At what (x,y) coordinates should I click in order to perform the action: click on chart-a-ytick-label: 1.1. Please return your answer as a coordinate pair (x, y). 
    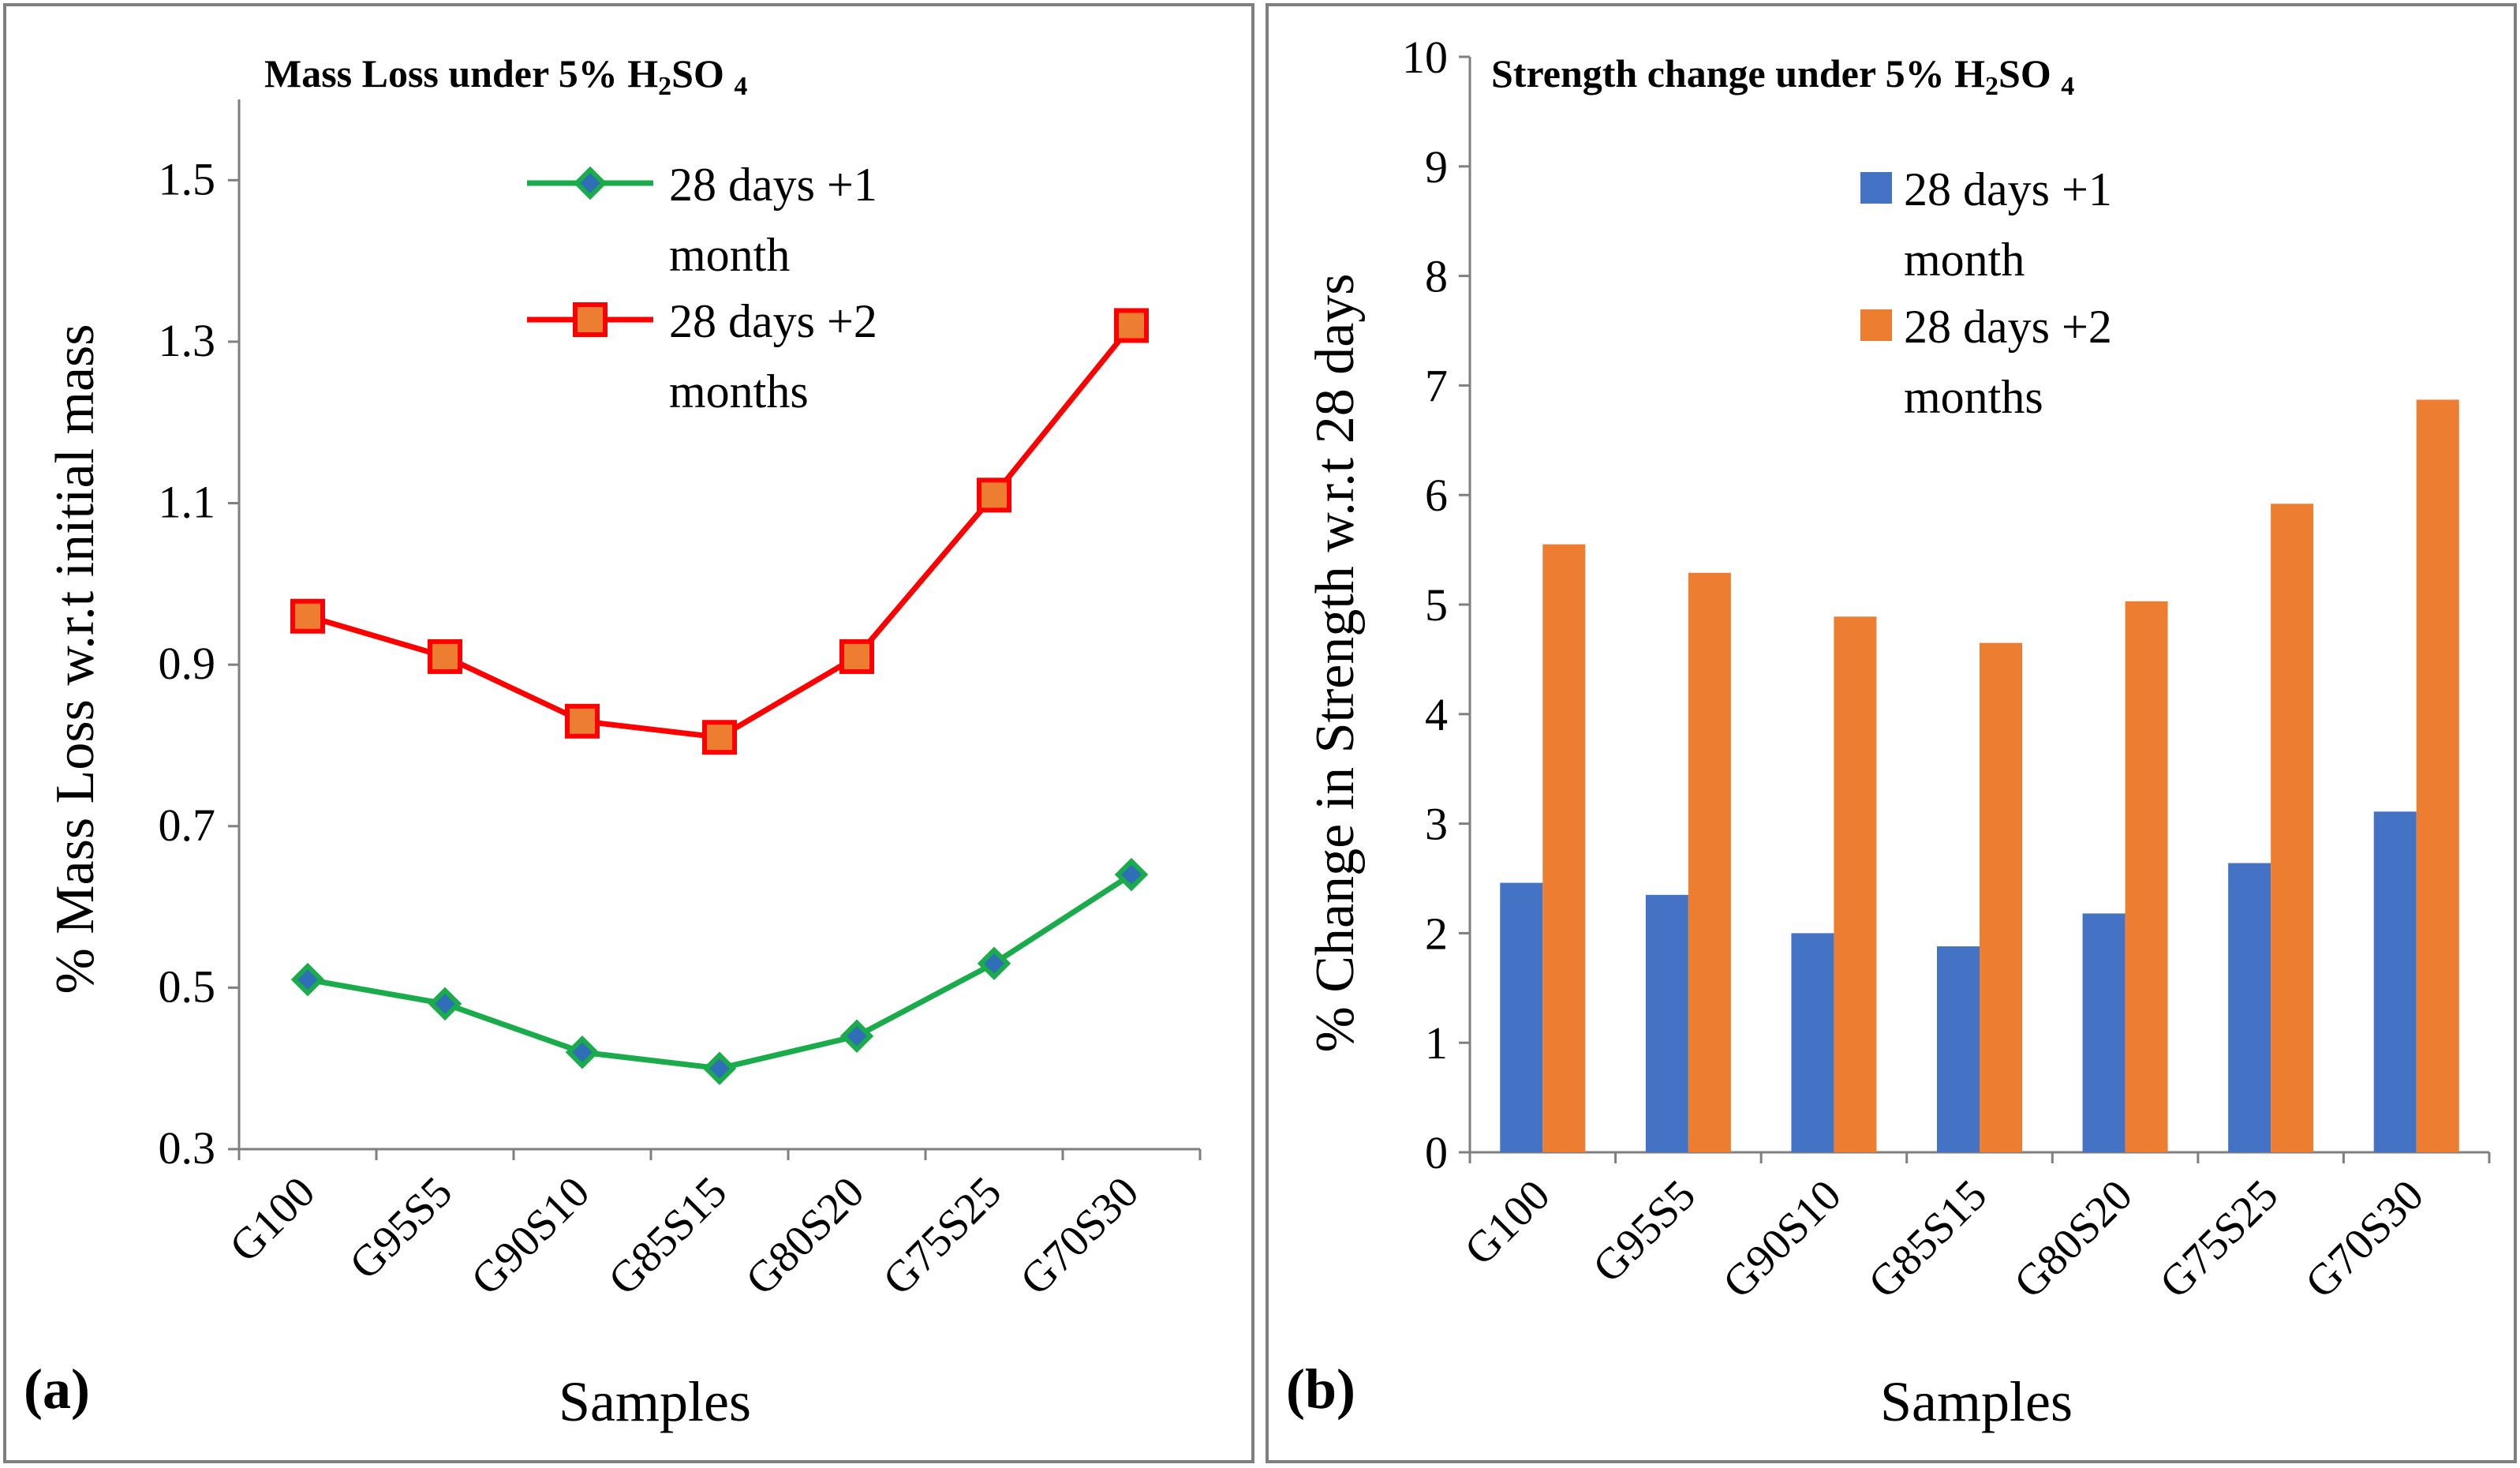
    Looking at the image, I should click on (187, 502).